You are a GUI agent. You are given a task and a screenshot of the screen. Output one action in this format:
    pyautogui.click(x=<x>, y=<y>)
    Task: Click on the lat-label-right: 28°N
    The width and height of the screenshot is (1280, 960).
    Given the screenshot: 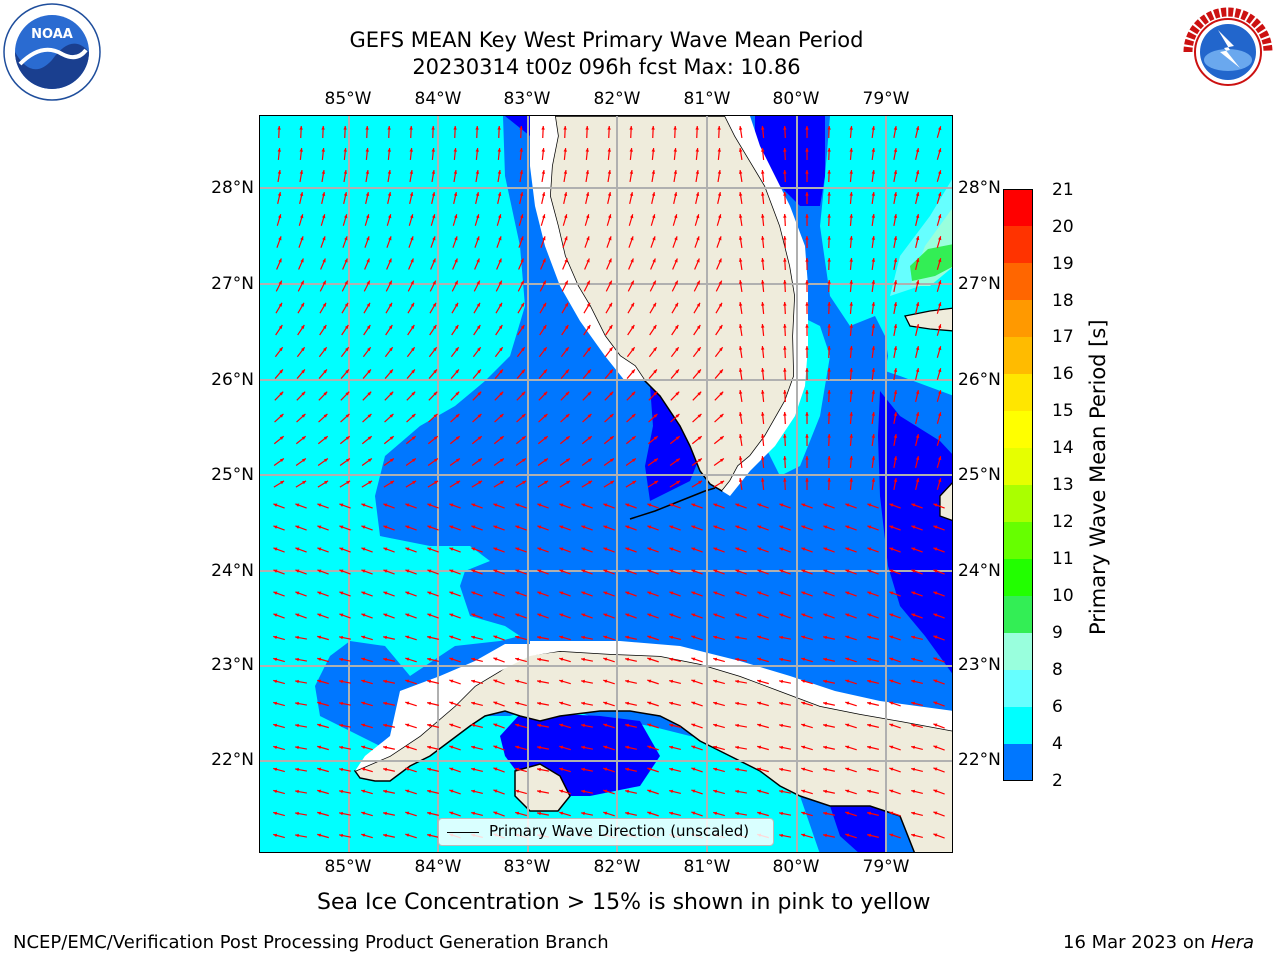 What is the action you would take?
    pyautogui.click(x=979, y=188)
    